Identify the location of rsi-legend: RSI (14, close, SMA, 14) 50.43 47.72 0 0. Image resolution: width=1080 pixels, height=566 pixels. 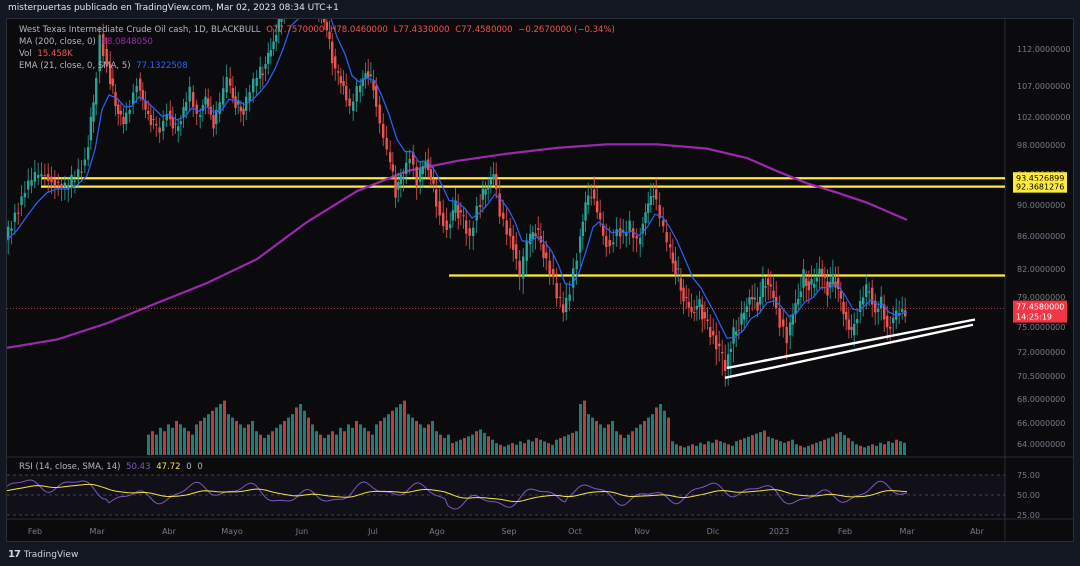
(111, 467).